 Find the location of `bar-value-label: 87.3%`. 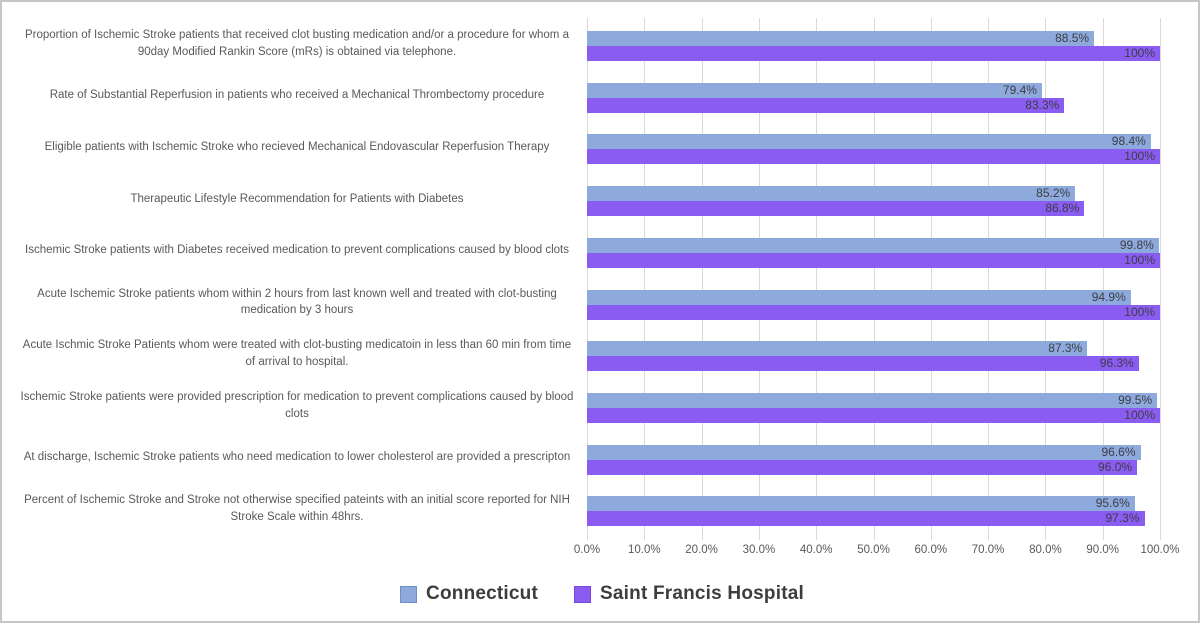

bar-value-label: 87.3% is located at coordinates (1065, 348).